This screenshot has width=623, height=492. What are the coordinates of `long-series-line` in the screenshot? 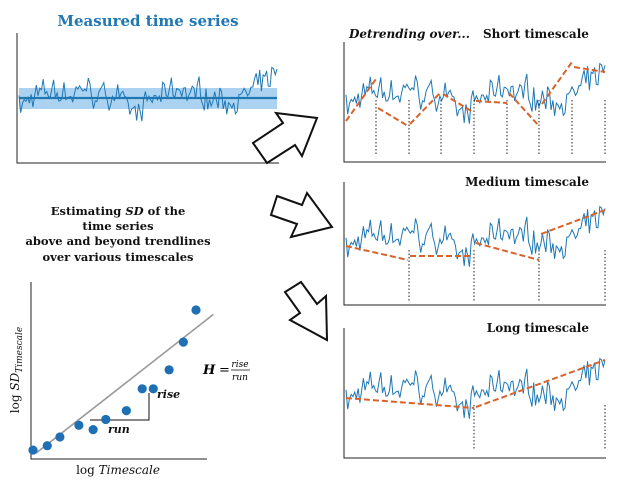 It's located at (475, 388).